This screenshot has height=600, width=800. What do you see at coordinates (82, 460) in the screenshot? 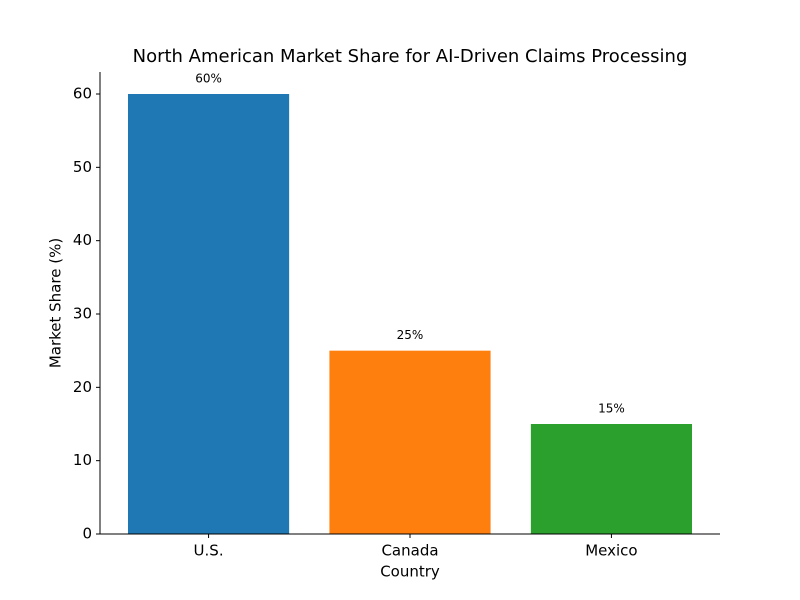
I see `y-tick-label: 10` at bounding box center [82, 460].